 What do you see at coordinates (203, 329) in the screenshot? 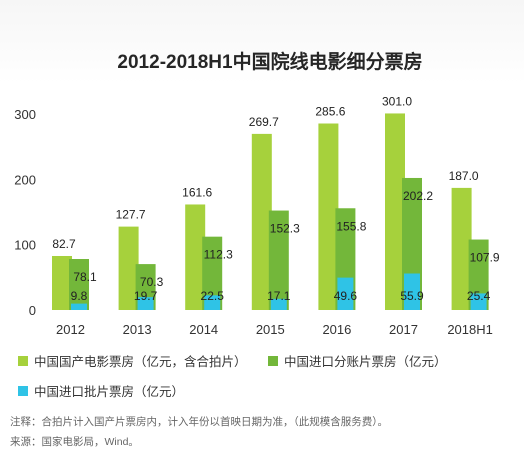
I see `x-tick-label: 2014` at bounding box center [203, 329].